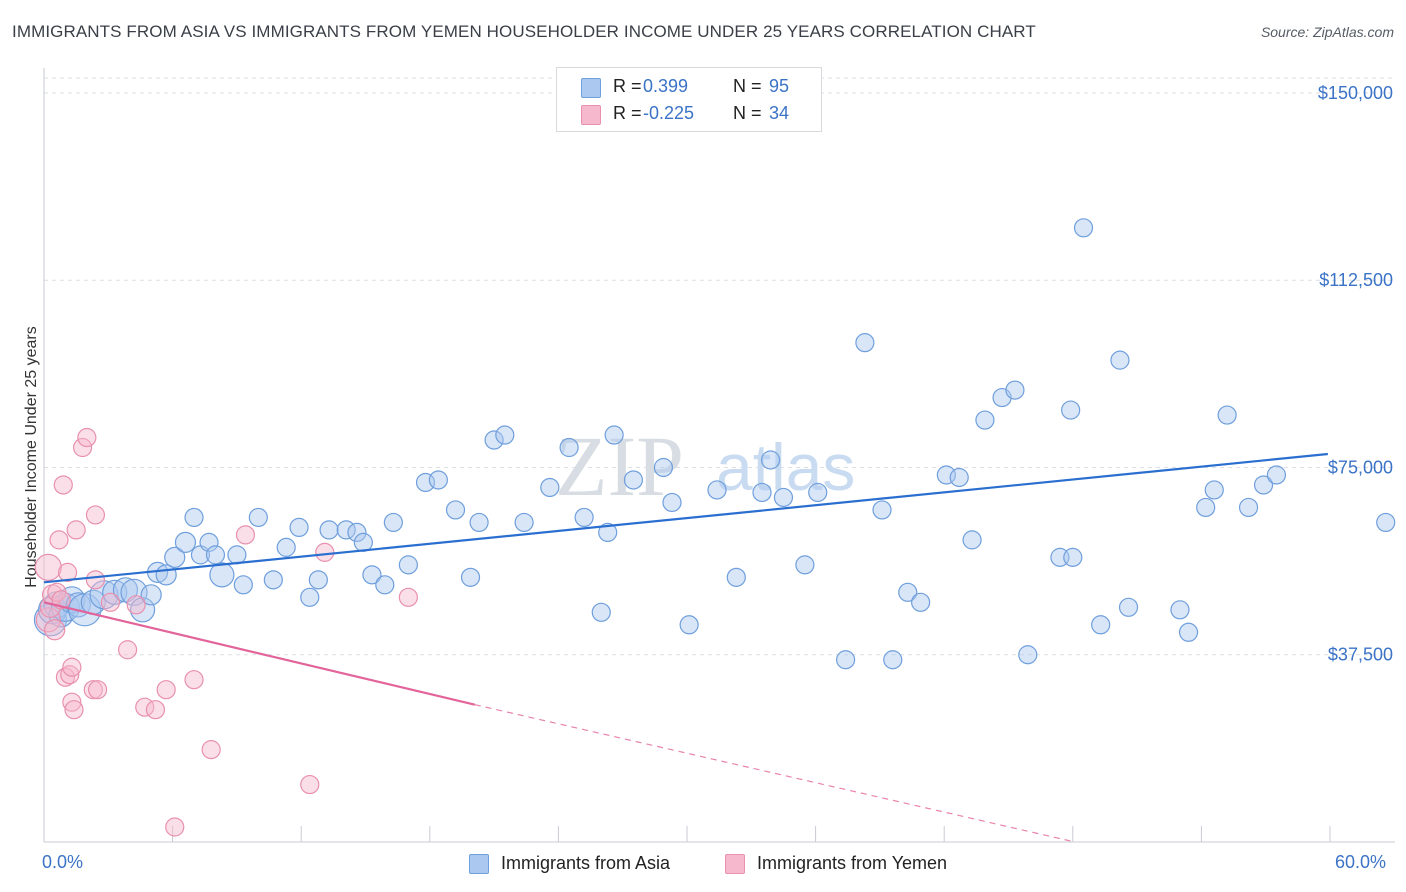  Describe the element at coordinates (779, 86) in the screenshot. I see `legend-n-value-asia: 95` at that location.